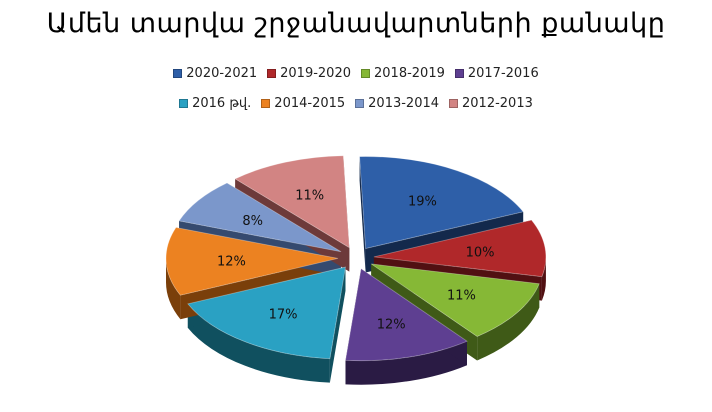 Image resolution: width=712 pixels, height=412 pixels. I want to click on legend-item-2012-2013: 2012-2013, so click(491, 103).